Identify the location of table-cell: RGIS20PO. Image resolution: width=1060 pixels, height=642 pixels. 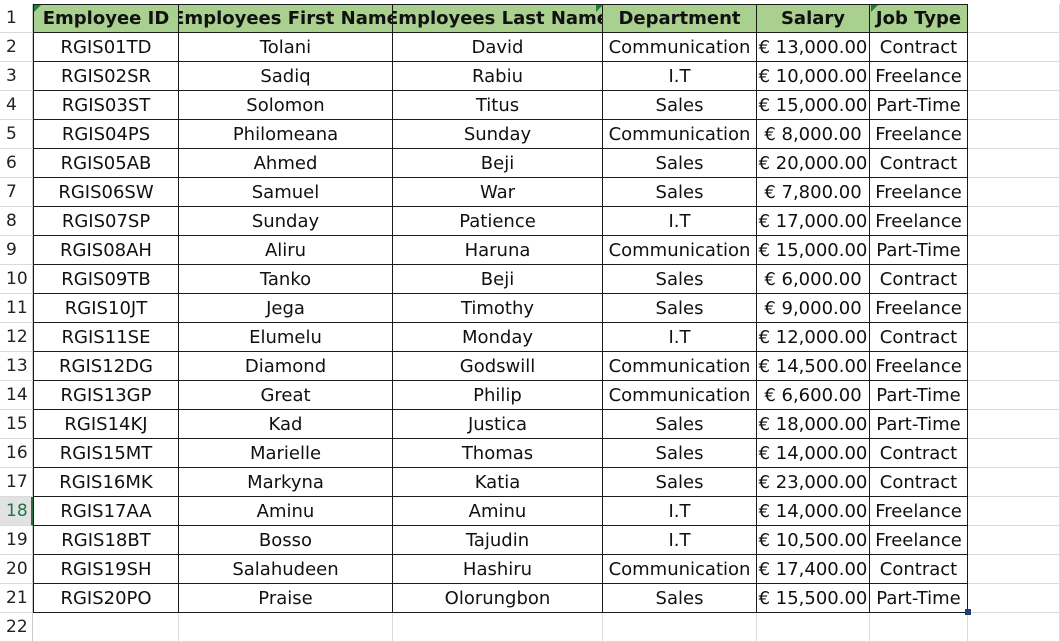
(106, 598).